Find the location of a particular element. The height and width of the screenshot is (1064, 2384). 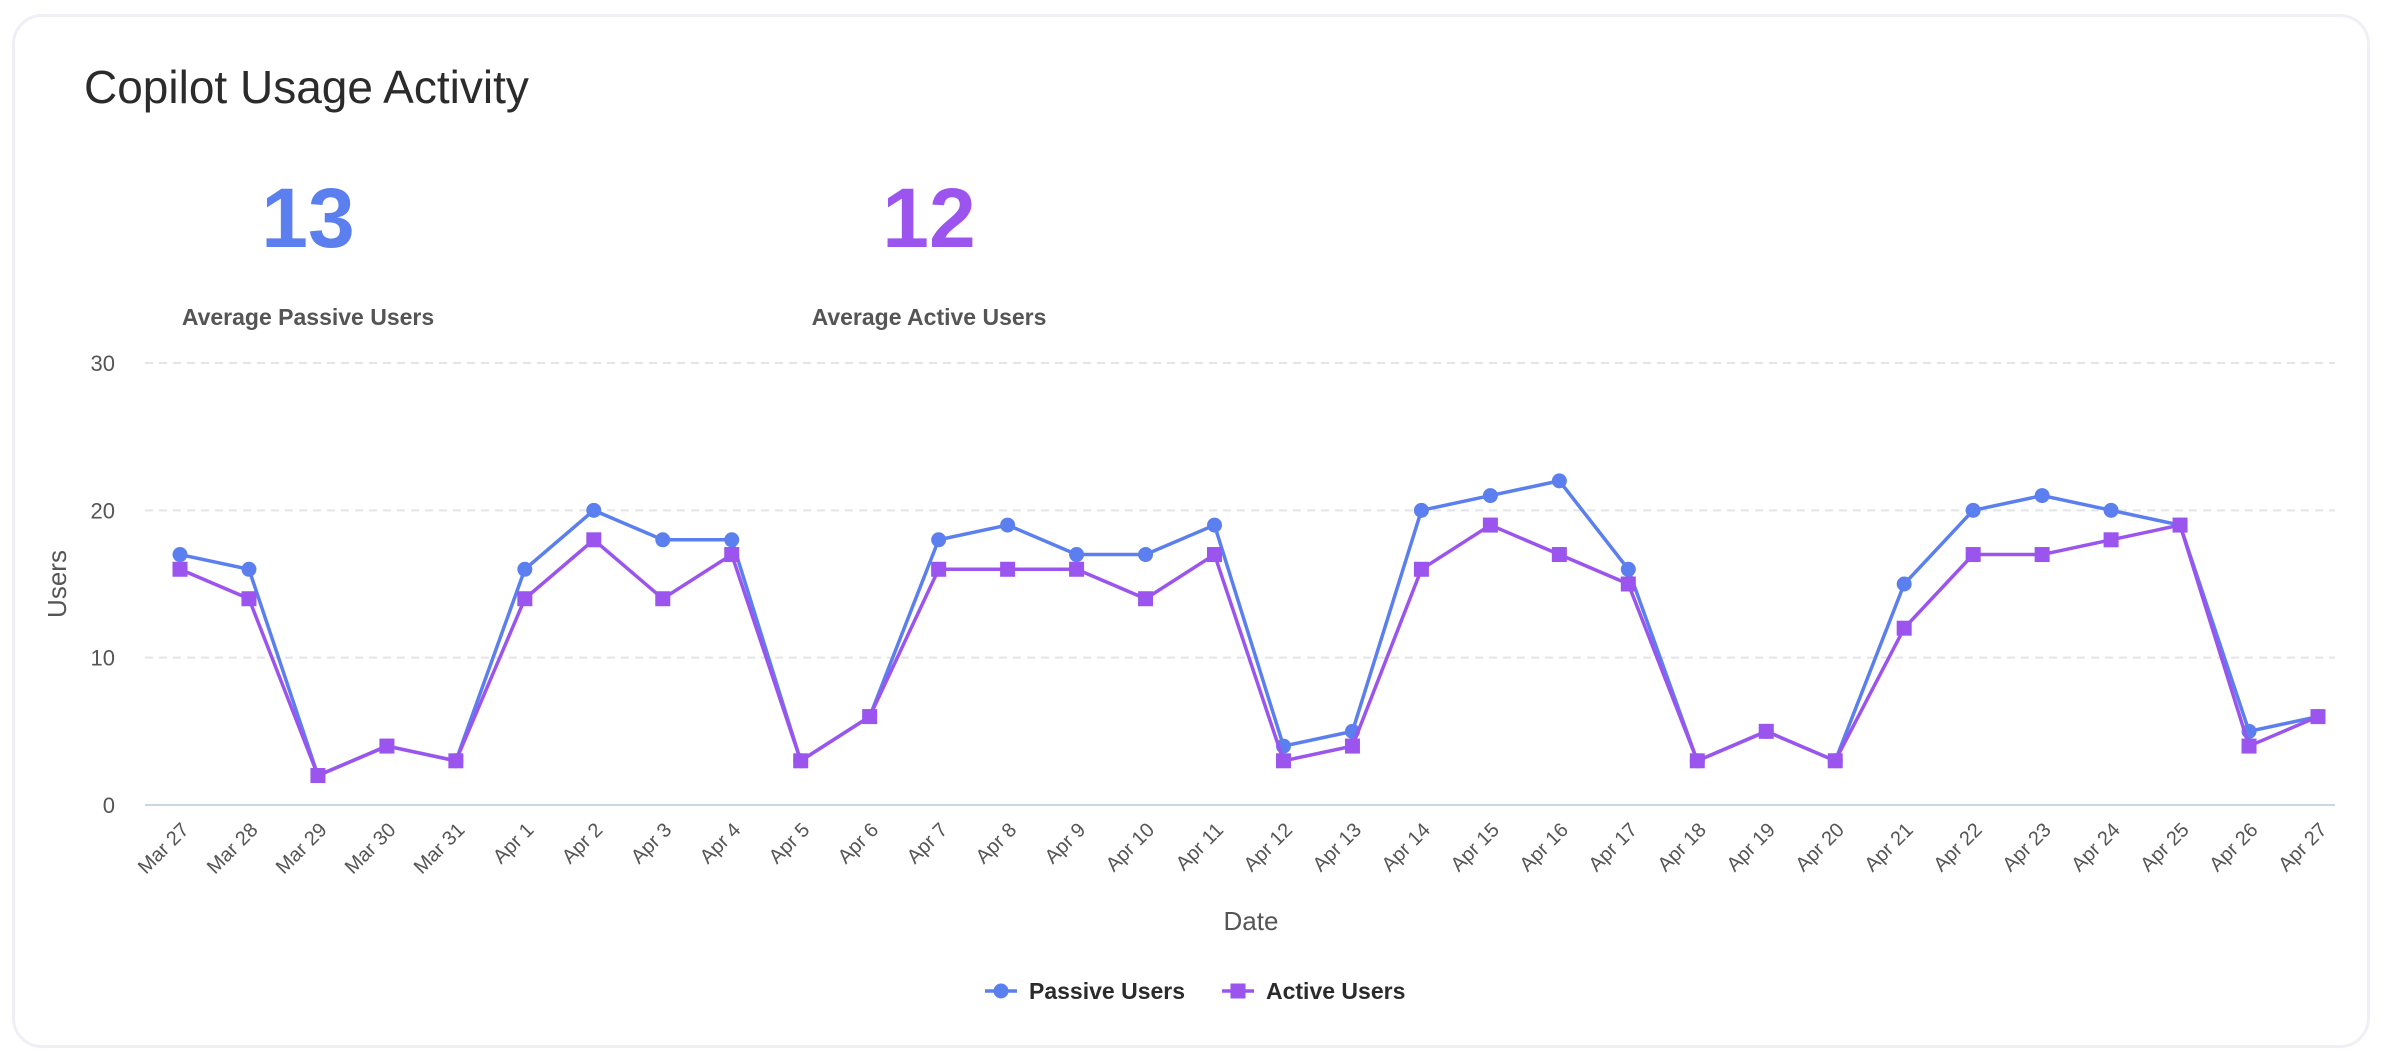

x-tick-label: Apr 6 is located at coordinates (858, 843).